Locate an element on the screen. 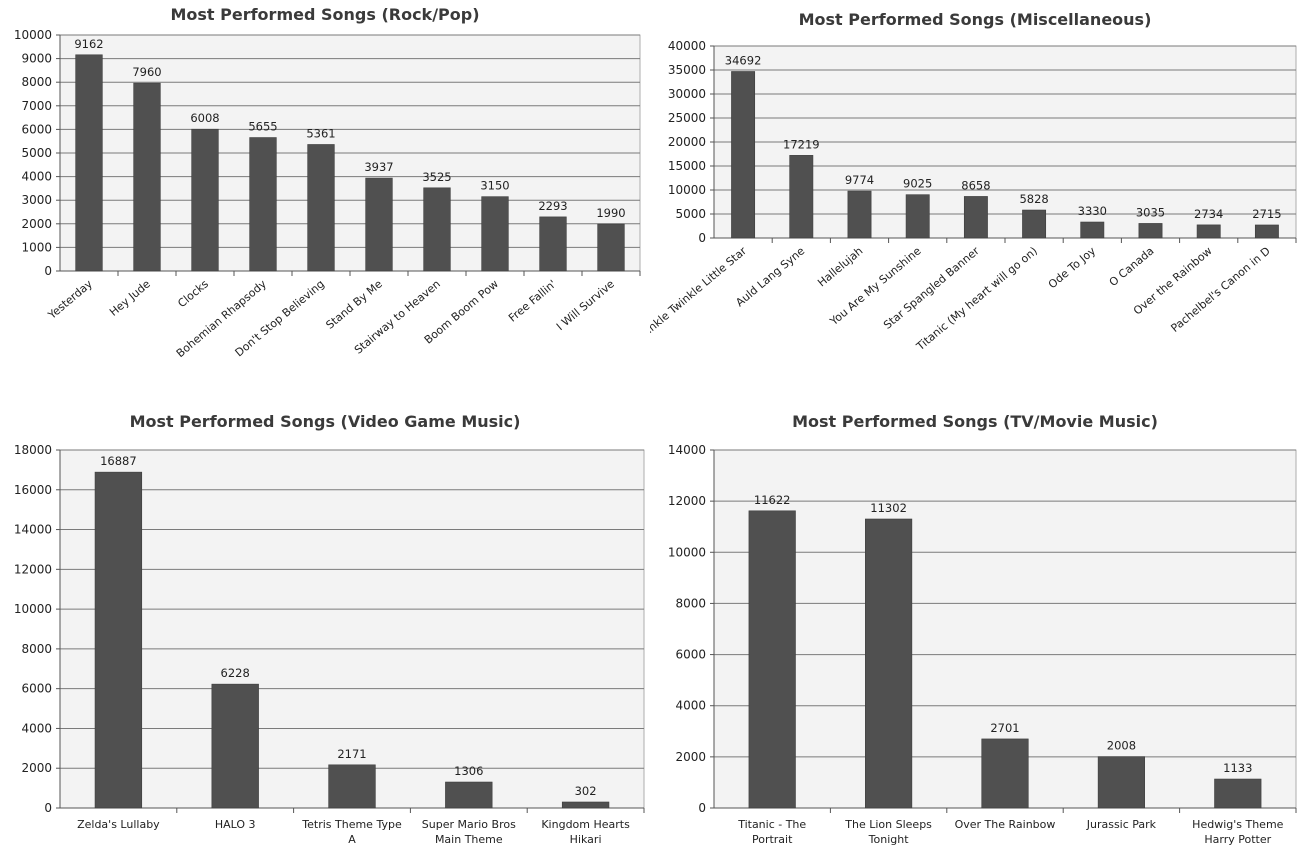 This screenshot has height=848, width=1300. data-label: 3035 is located at coordinates (1150, 212).